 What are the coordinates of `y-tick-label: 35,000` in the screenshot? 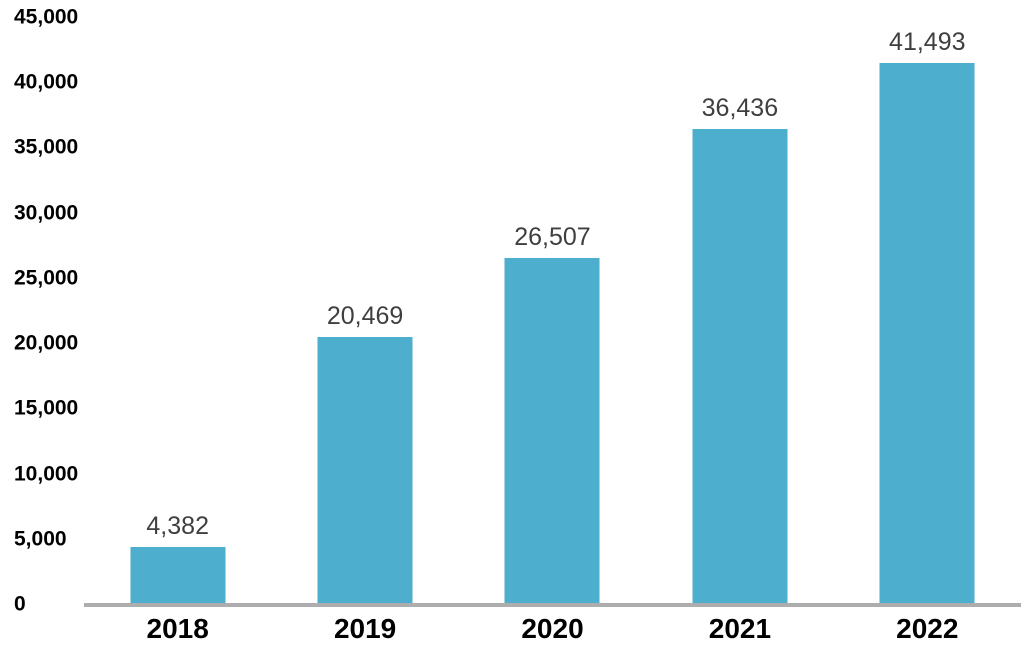 It's located at (46, 147).